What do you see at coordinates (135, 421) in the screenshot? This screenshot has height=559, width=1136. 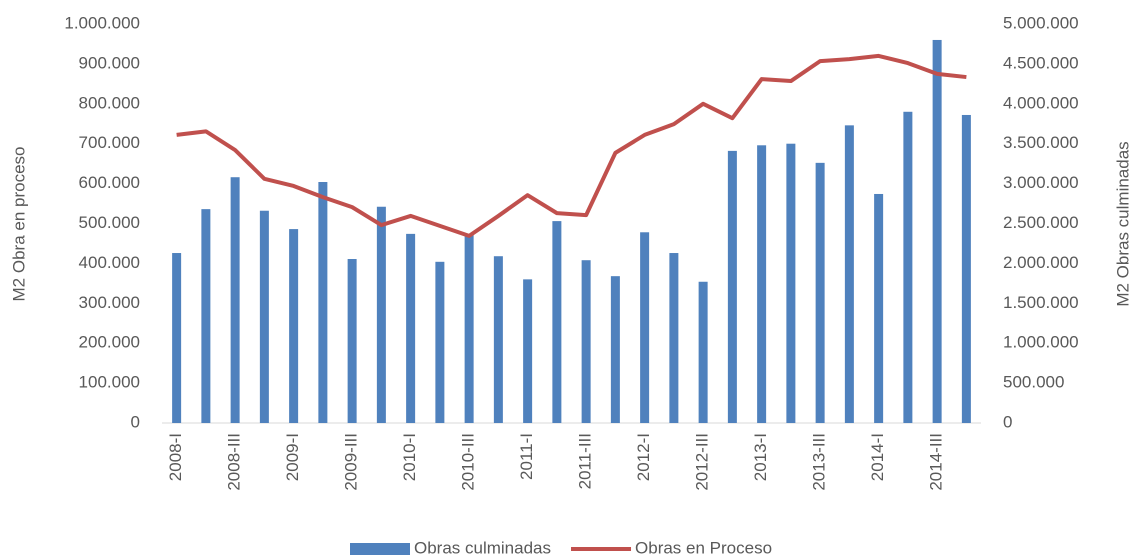 I see `y-tick-label: 0` at bounding box center [135, 421].